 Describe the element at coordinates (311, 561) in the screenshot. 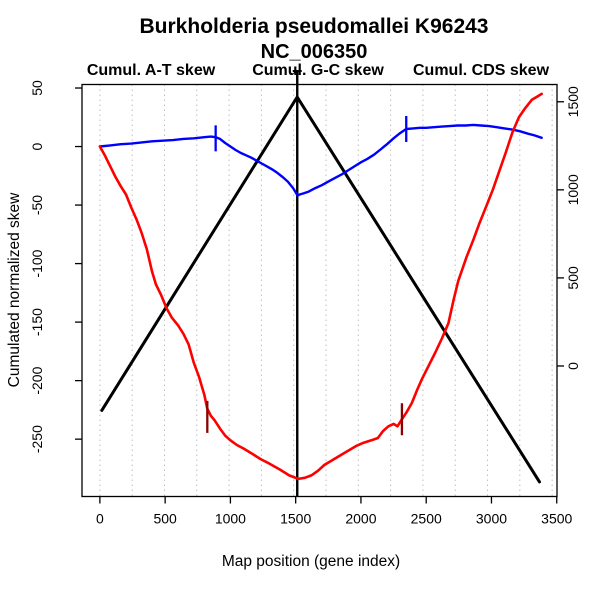

I see `x-axis-label: Map position (gene index)` at that location.